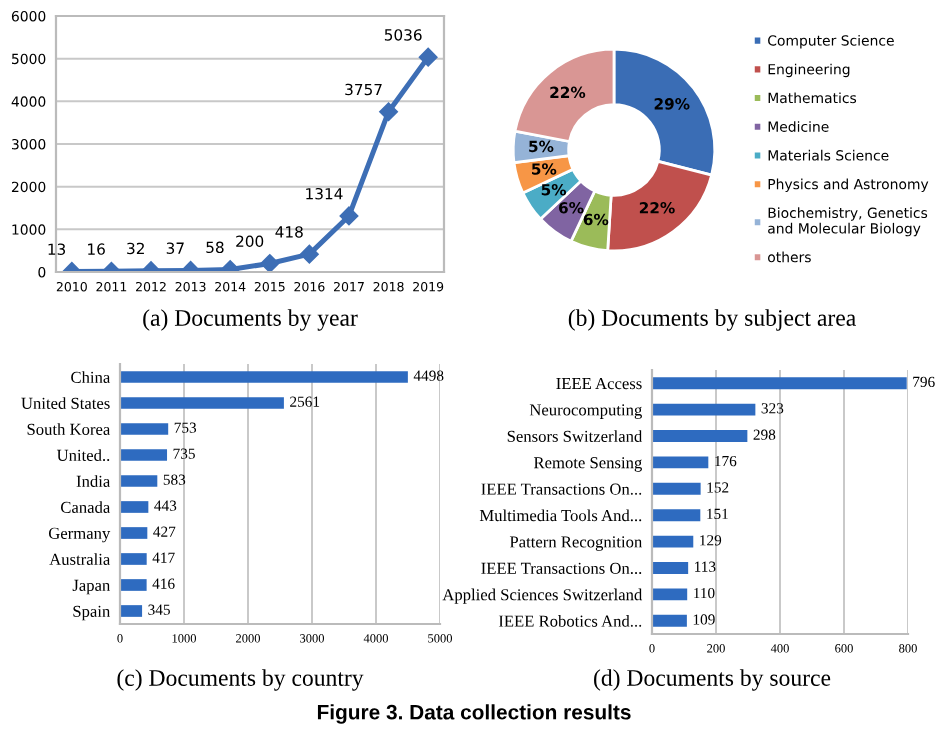  Describe the element at coordinates (83, 455) in the screenshot. I see `y-tick-label: United..` at that location.